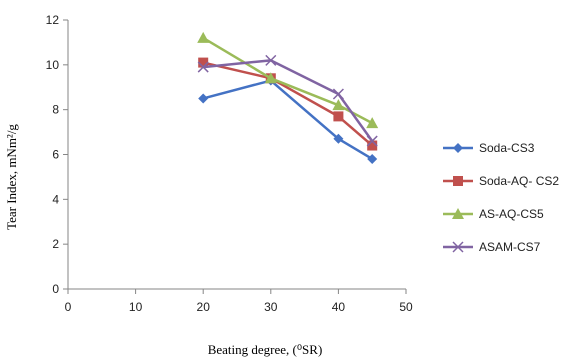 This screenshot has width=570, height=360. I want to click on x-tick-label: 40, so click(339, 307).